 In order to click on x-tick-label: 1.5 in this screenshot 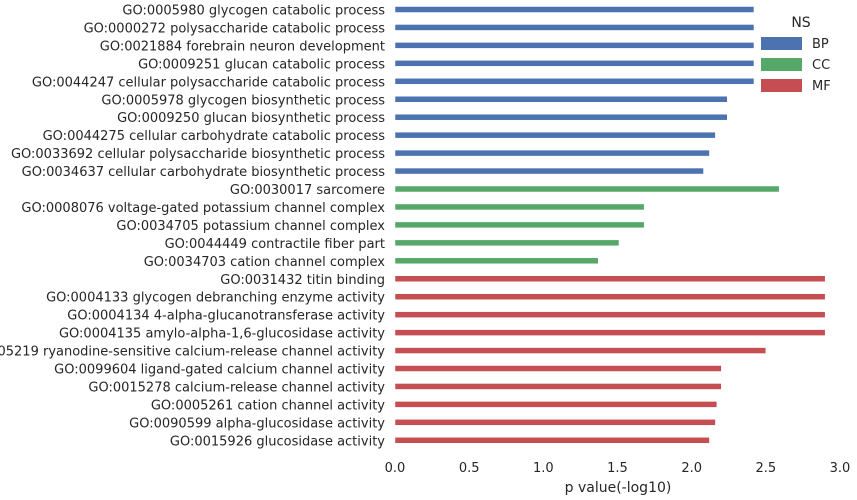, I will do `click(617, 468)`.